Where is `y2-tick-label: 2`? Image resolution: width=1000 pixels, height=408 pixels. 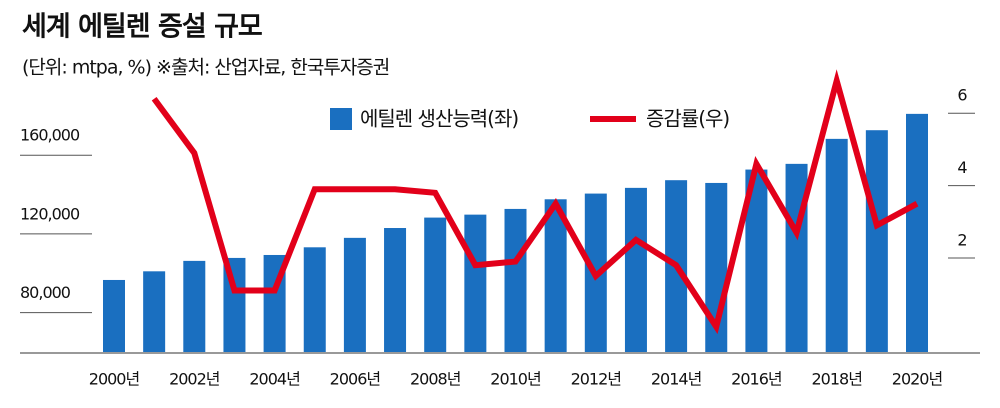 y2-tick-label: 2 is located at coordinates (961, 239).